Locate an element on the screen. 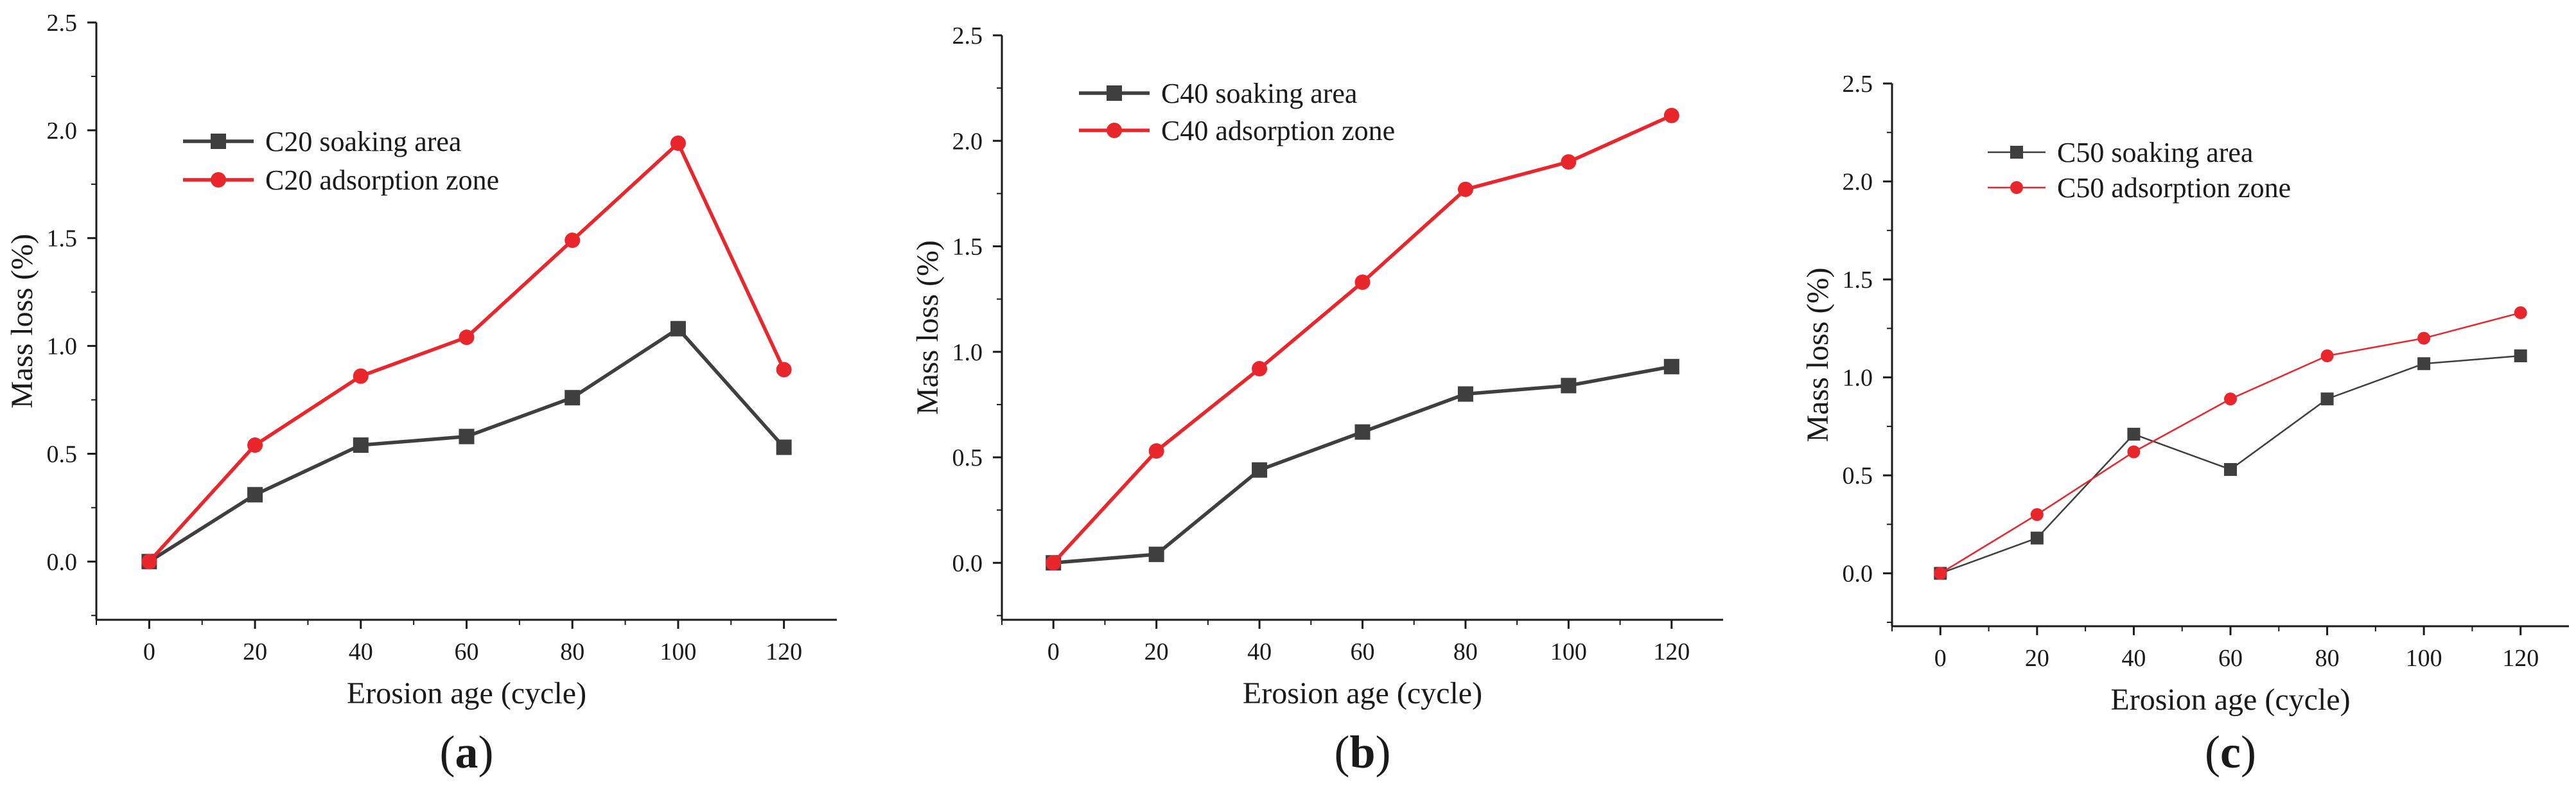  legend-label: C50 soaking area is located at coordinates (2155, 152).